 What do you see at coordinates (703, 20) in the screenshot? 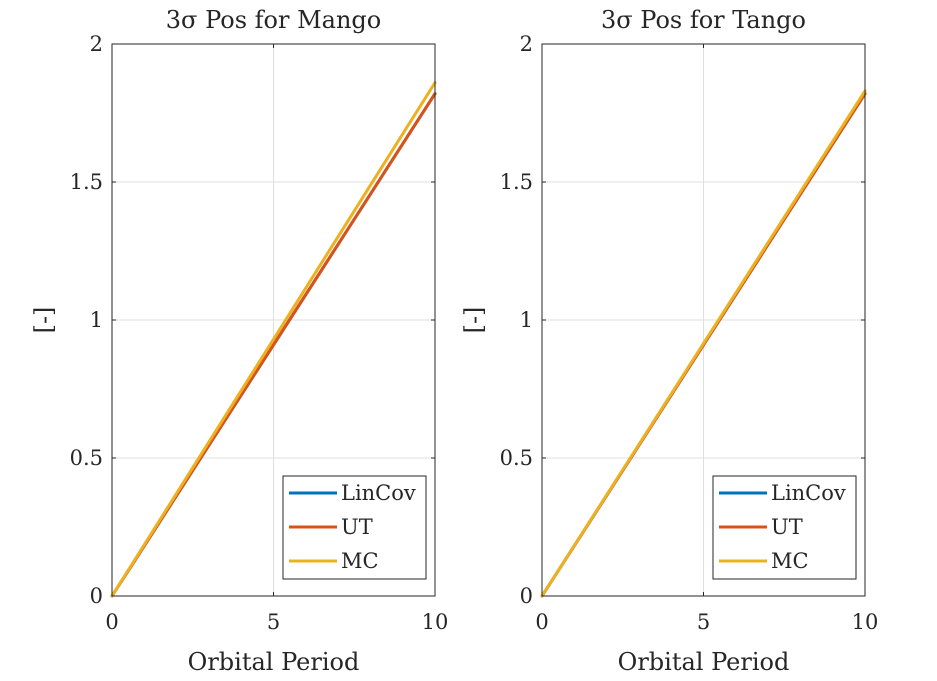
I see `chart-title: 3σ Pos for Tango` at bounding box center [703, 20].